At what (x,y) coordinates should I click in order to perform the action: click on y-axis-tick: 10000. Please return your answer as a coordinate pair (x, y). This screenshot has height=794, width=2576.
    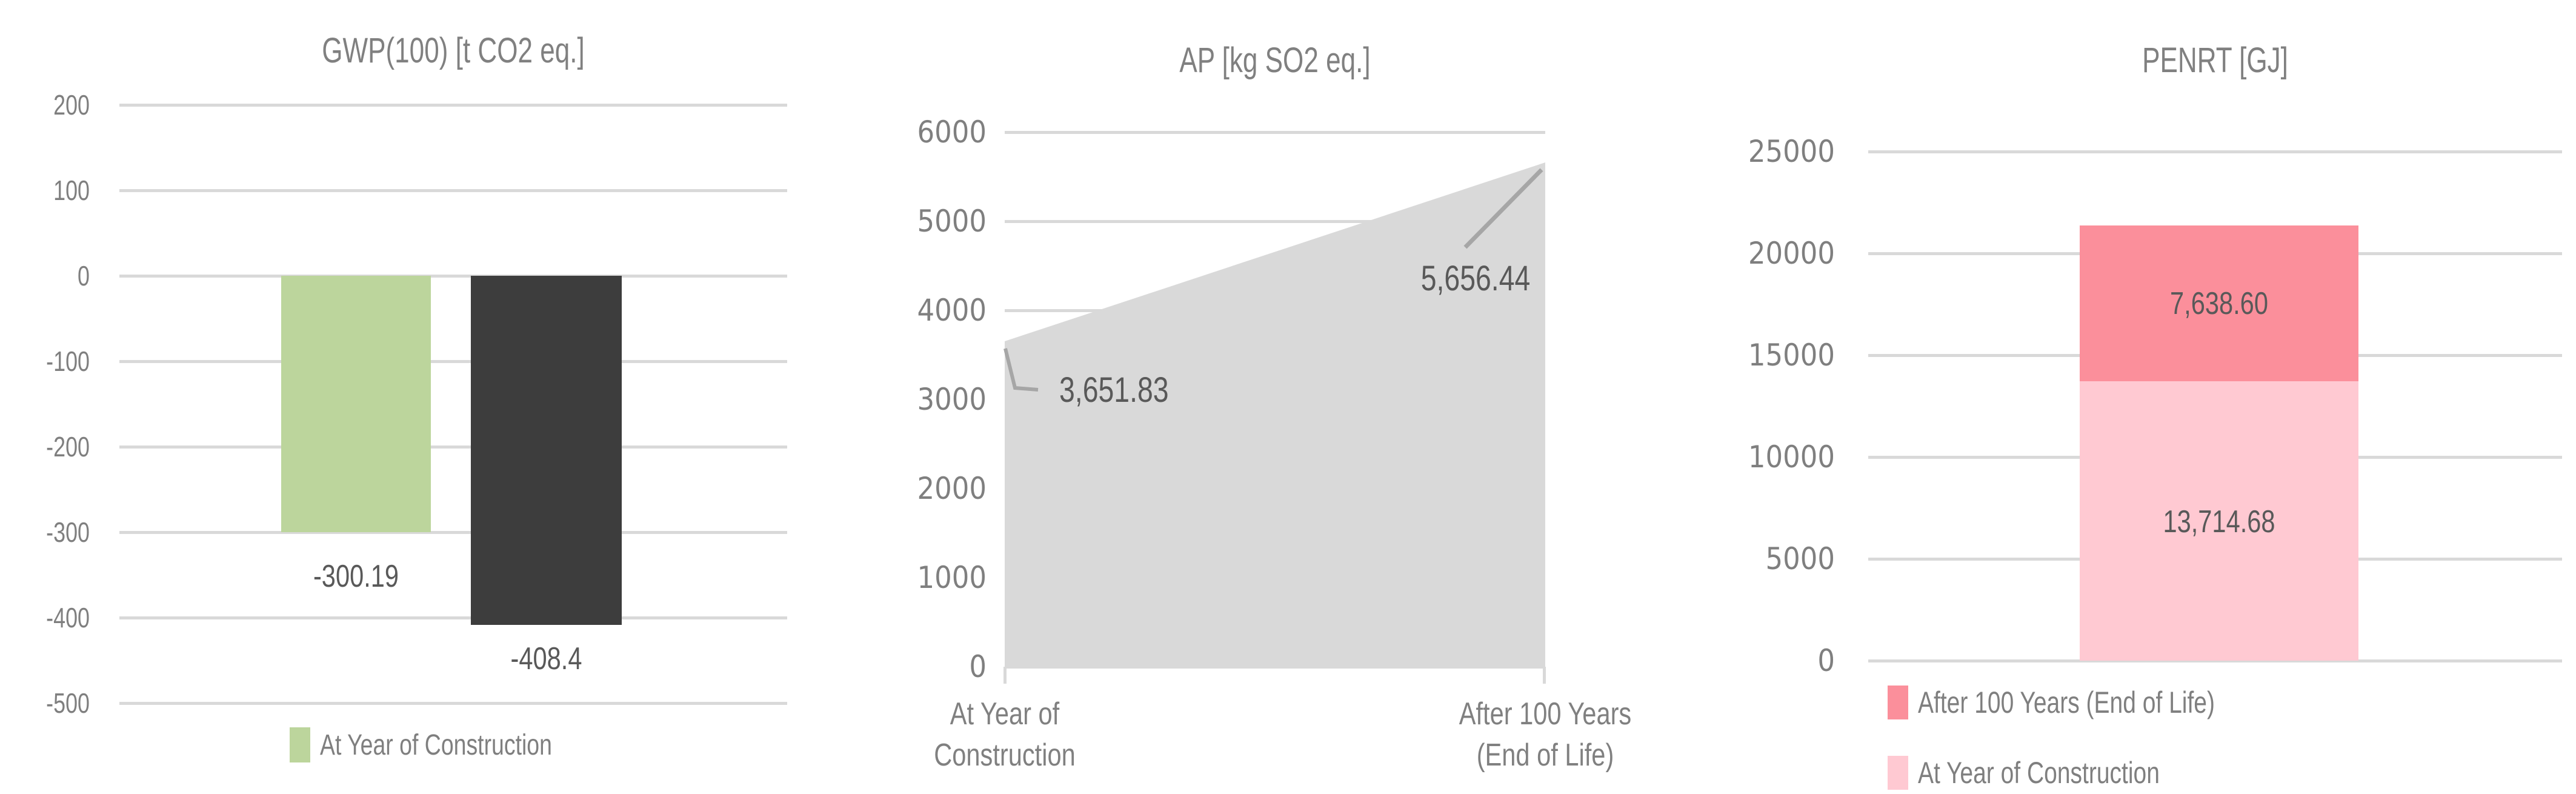
    Looking at the image, I should click on (1791, 457).